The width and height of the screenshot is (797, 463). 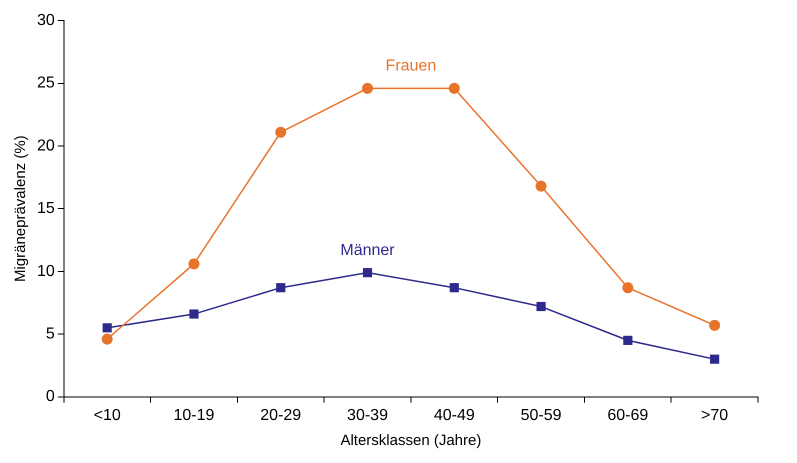 I want to click on x-tick-label: 60-69, so click(x=627, y=415).